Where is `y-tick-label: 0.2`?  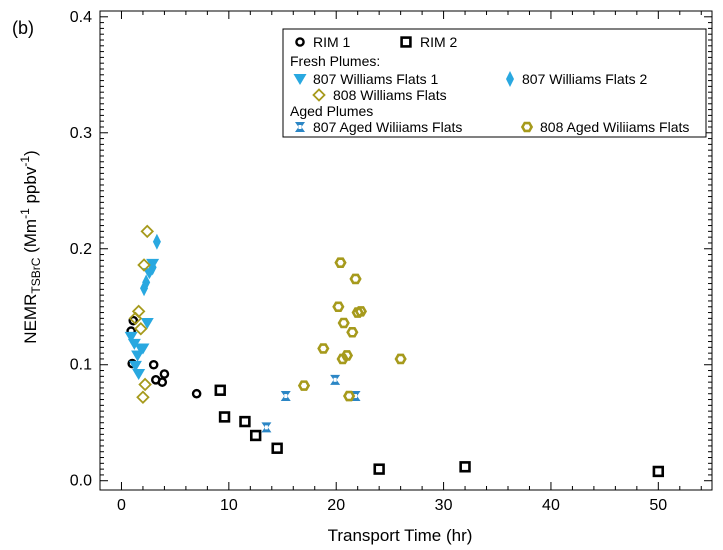
y-tick-label: 0.2 is located at coordinates (81, 249).